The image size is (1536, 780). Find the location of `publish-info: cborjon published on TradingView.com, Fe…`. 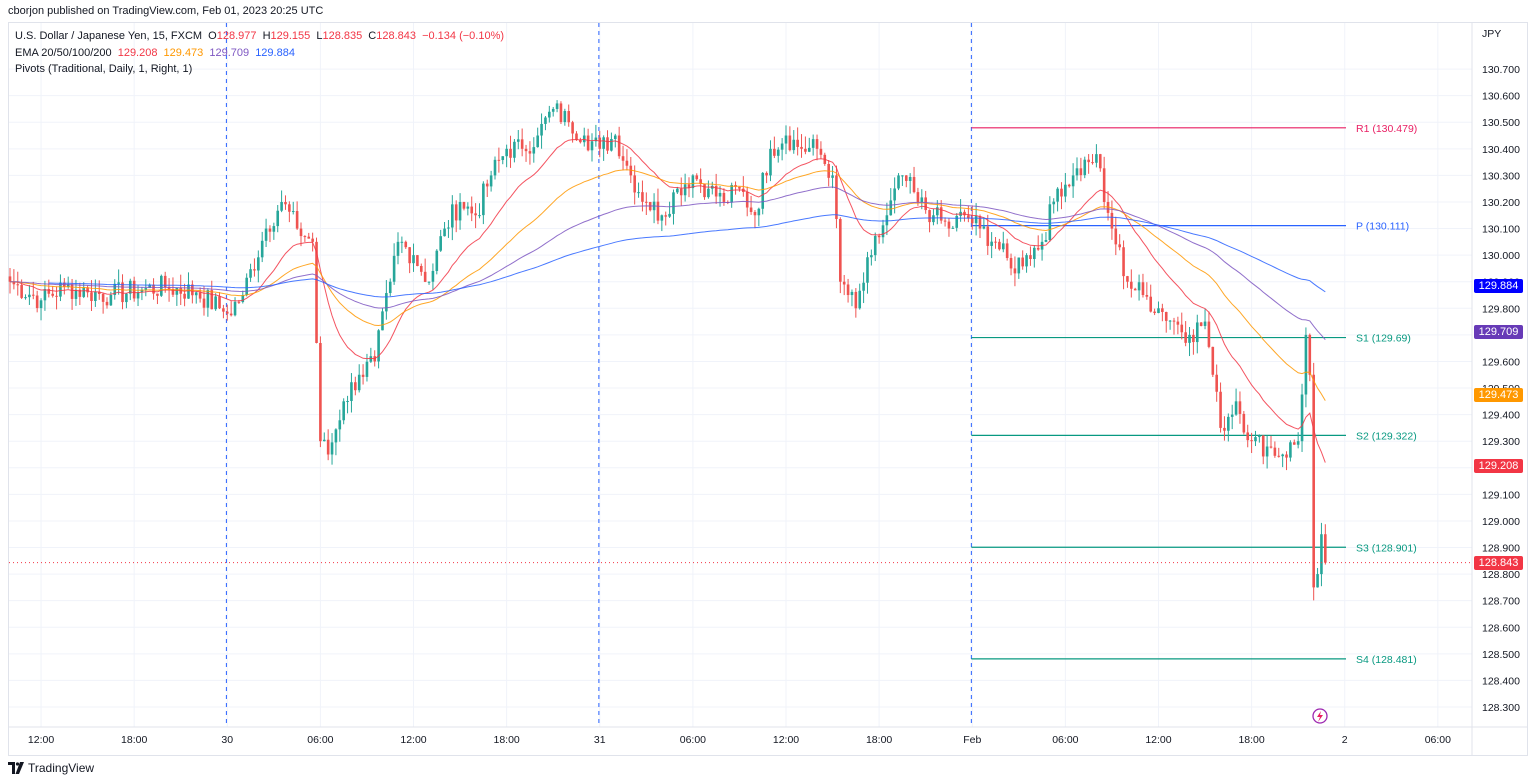

publish-info: cborjon published on TradingView.com, Fe… is located at coordinates (166, 11).